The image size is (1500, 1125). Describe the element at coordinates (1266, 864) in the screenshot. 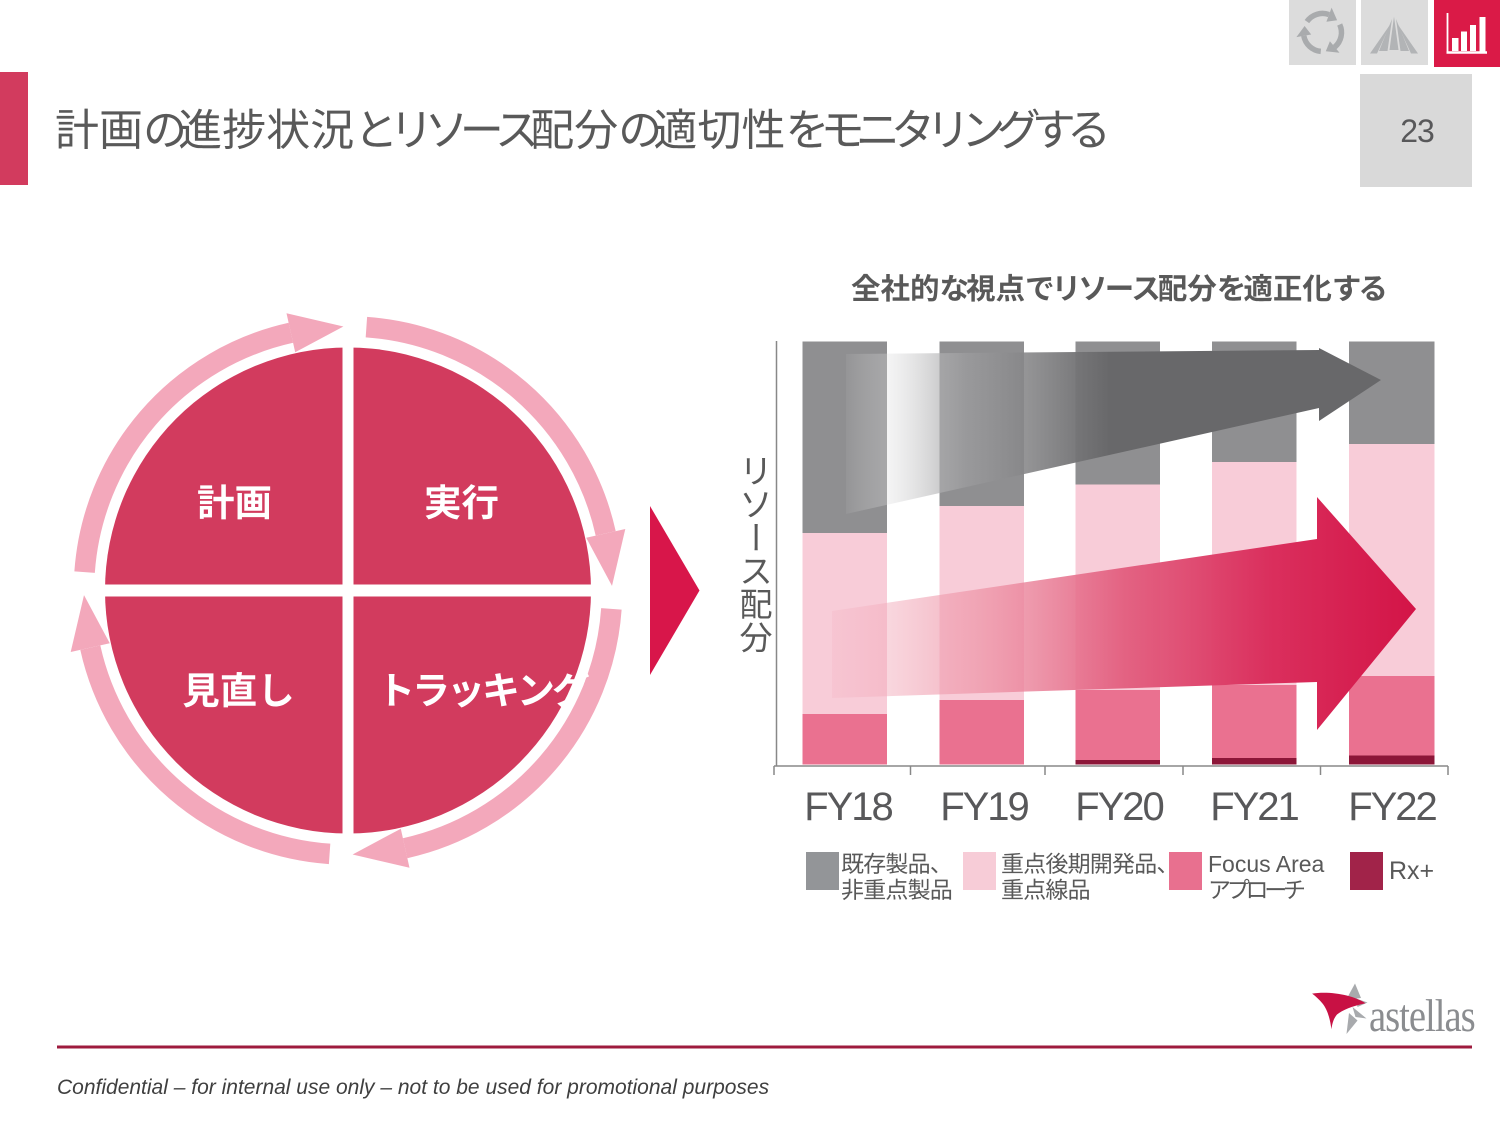

I see `svg-text: Focus Area` at that location.